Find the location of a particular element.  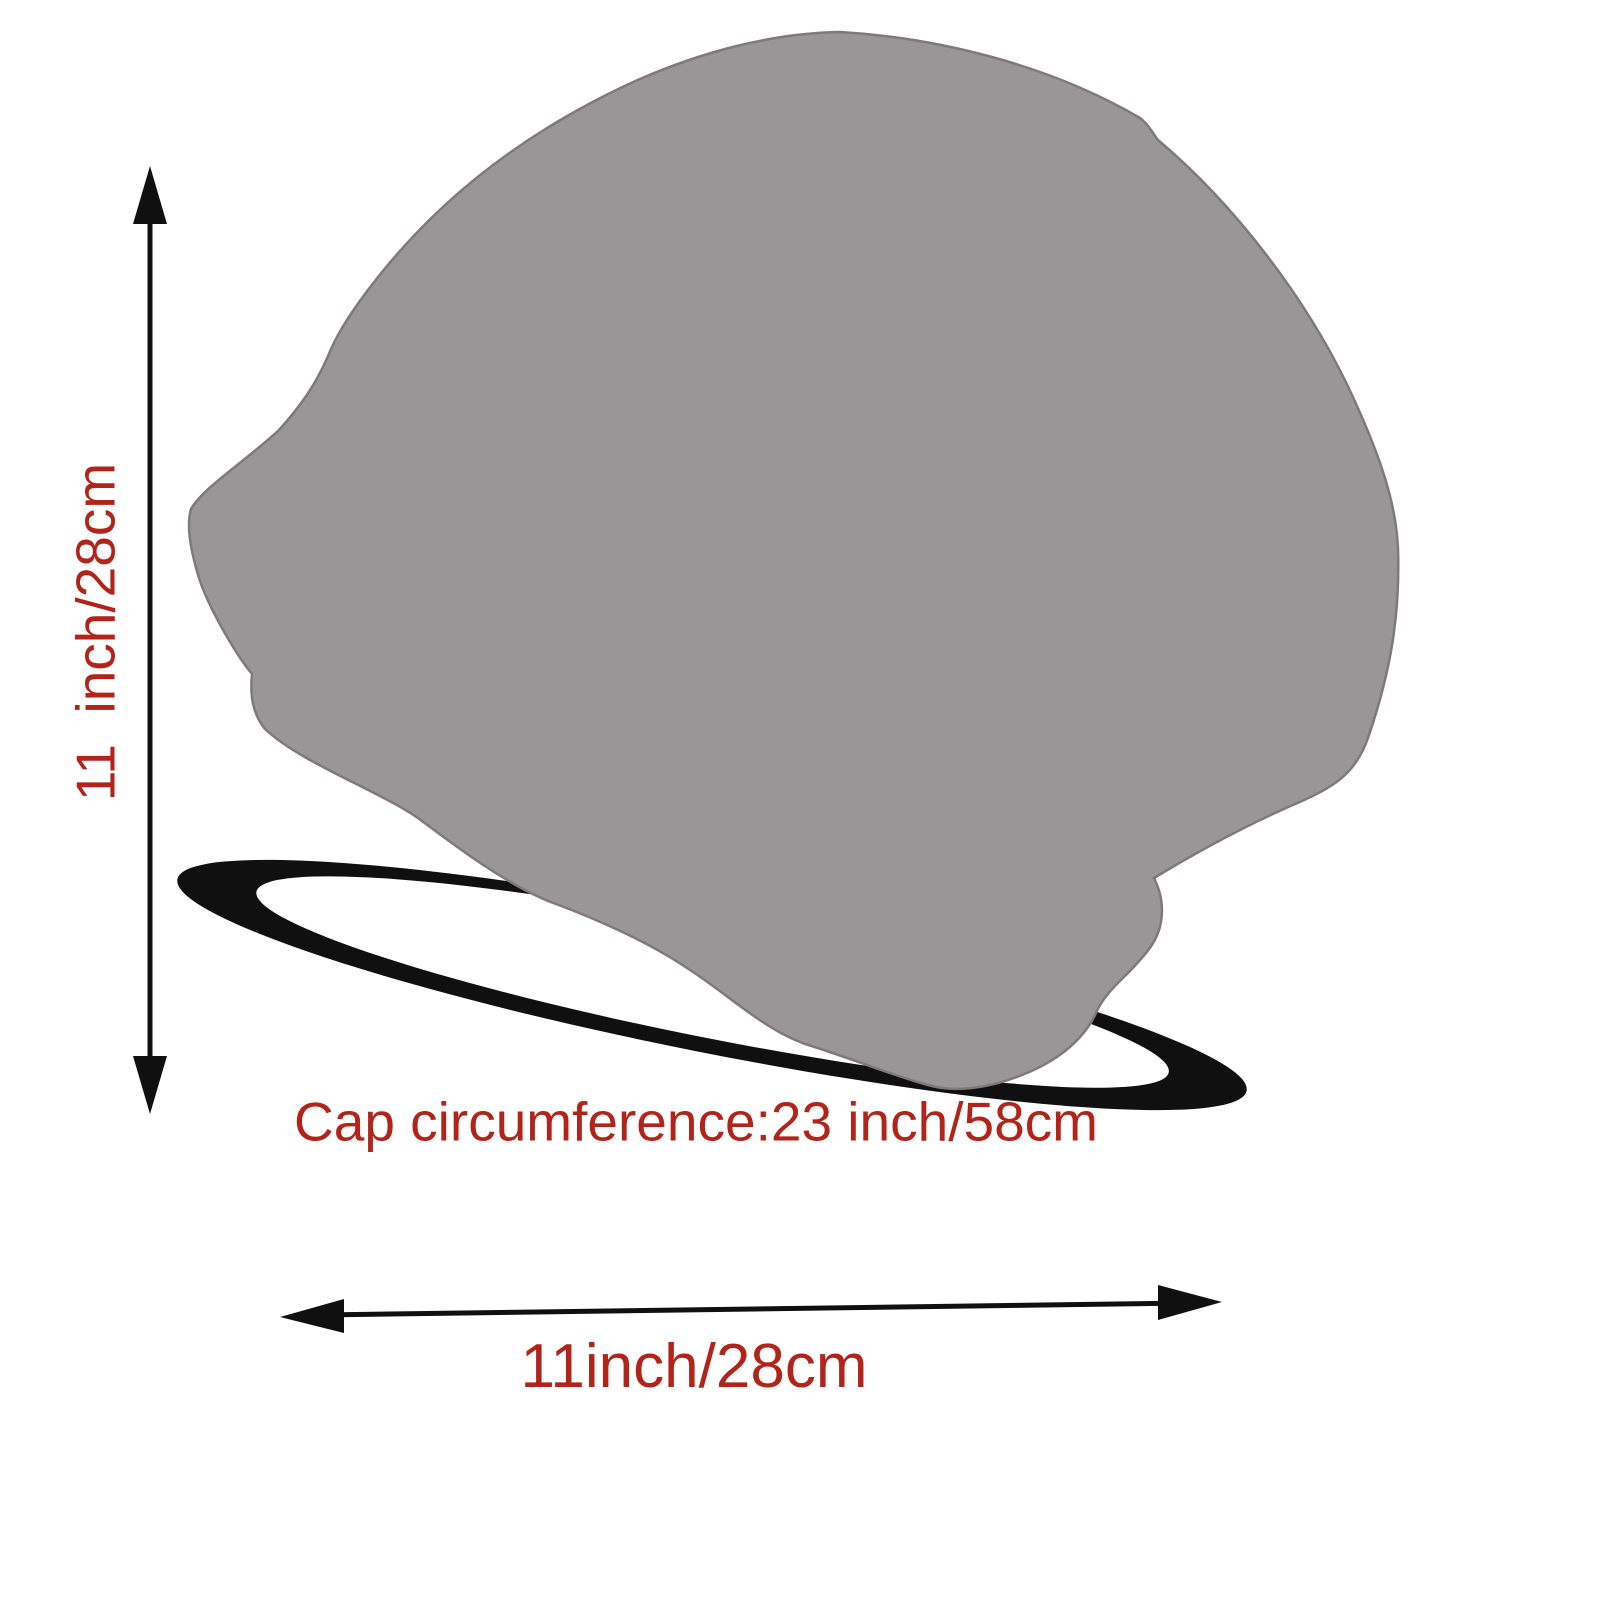

arrow-down-icon is located at coordinates (150, 1085).